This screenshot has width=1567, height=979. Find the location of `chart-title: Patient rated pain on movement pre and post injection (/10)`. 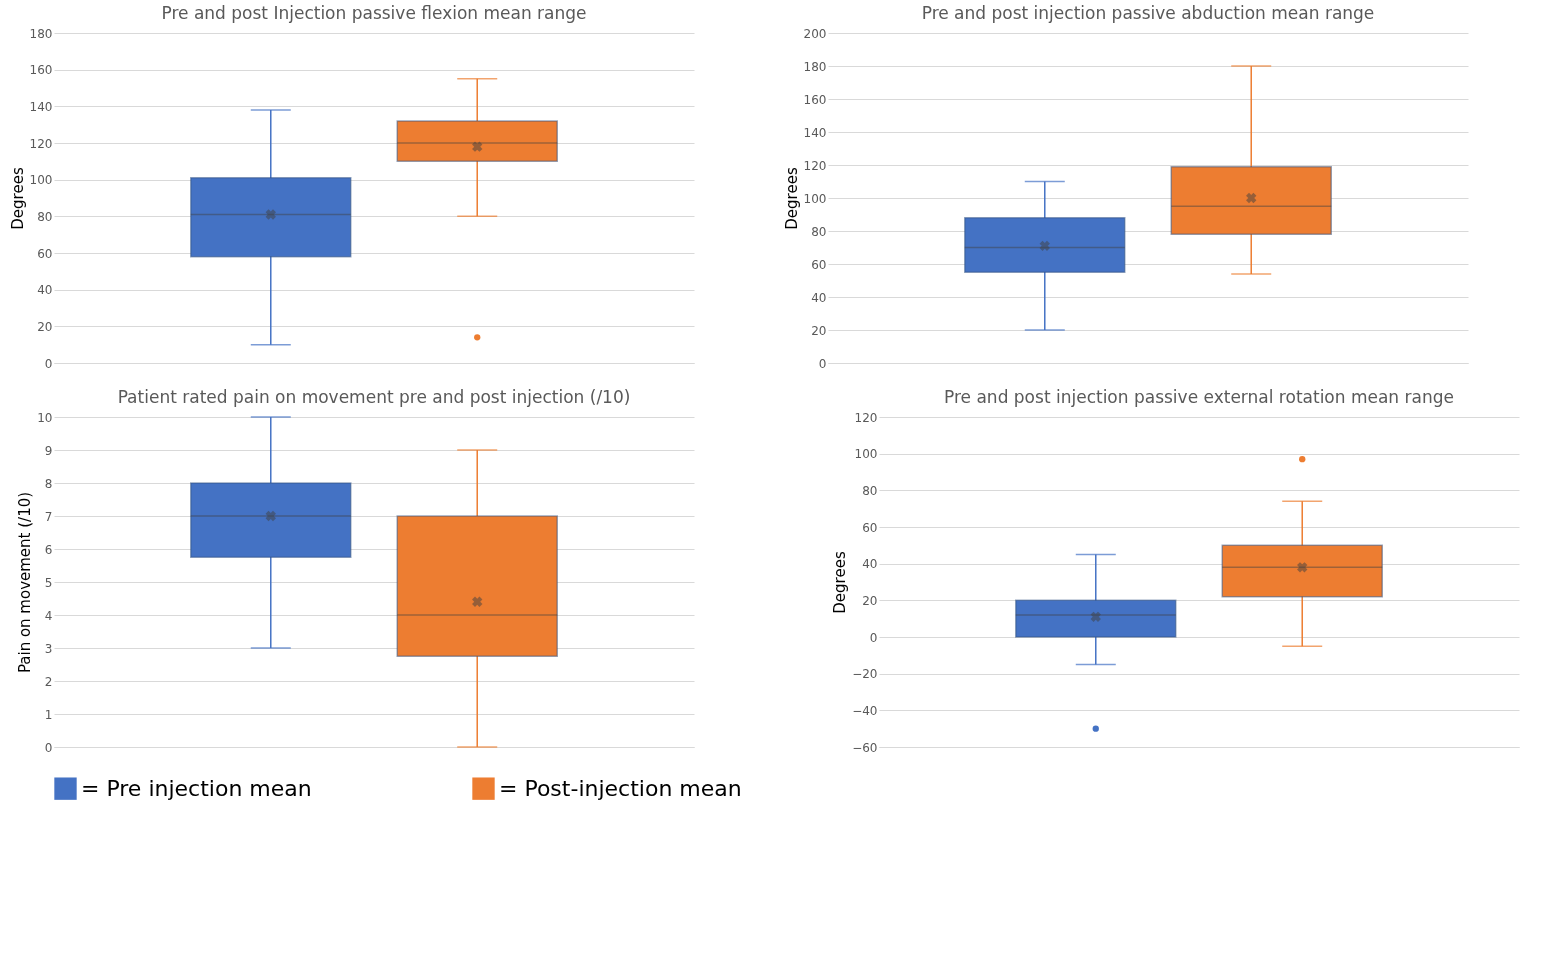

chart-title: Patient rated pain on movement pre and post injection (/10) is located at coordinates (374, 397).